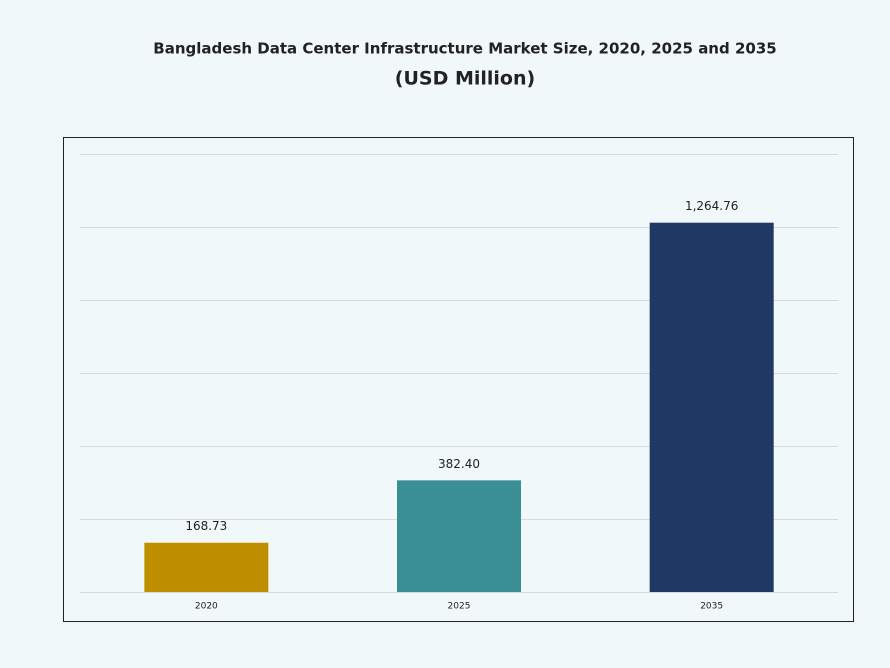 The height and width of the screenshot is (668, 890). Describe the element at coordinates (711, 607) in the screenshot. I see `x-tick-label: 2035` at that location.